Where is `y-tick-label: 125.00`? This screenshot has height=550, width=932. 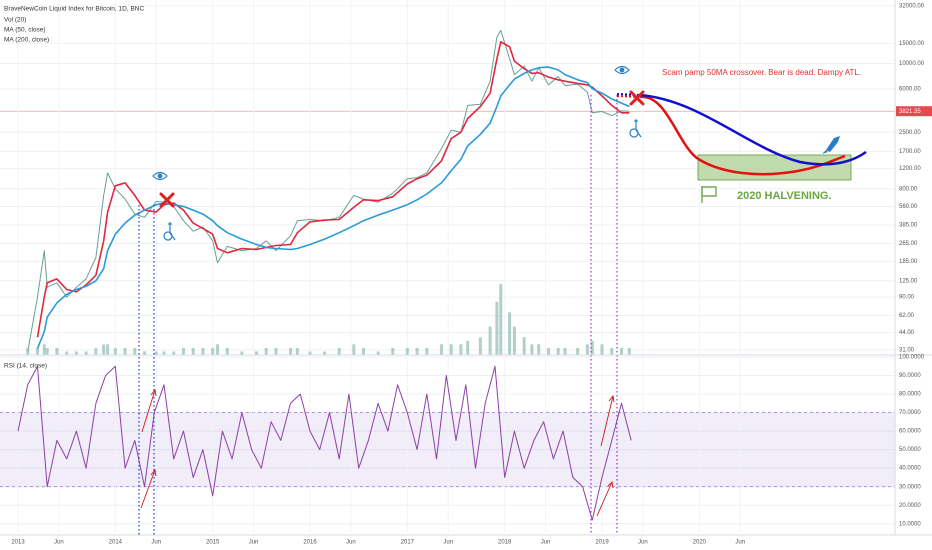
y-tick-label: 125.00 is located at coordinates (908, 281).